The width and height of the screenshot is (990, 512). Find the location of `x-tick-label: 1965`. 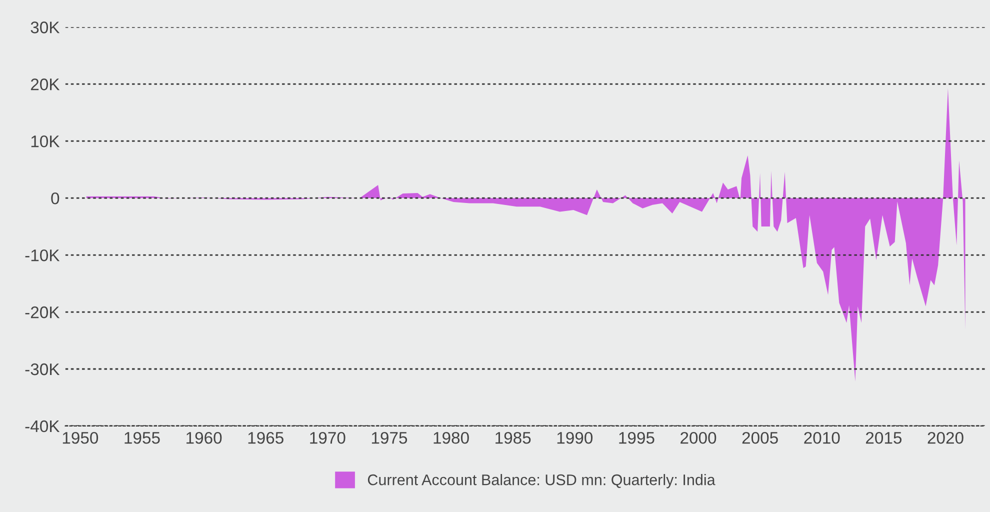

x-tick-label: 1965 is located at coordinates (266, 438).